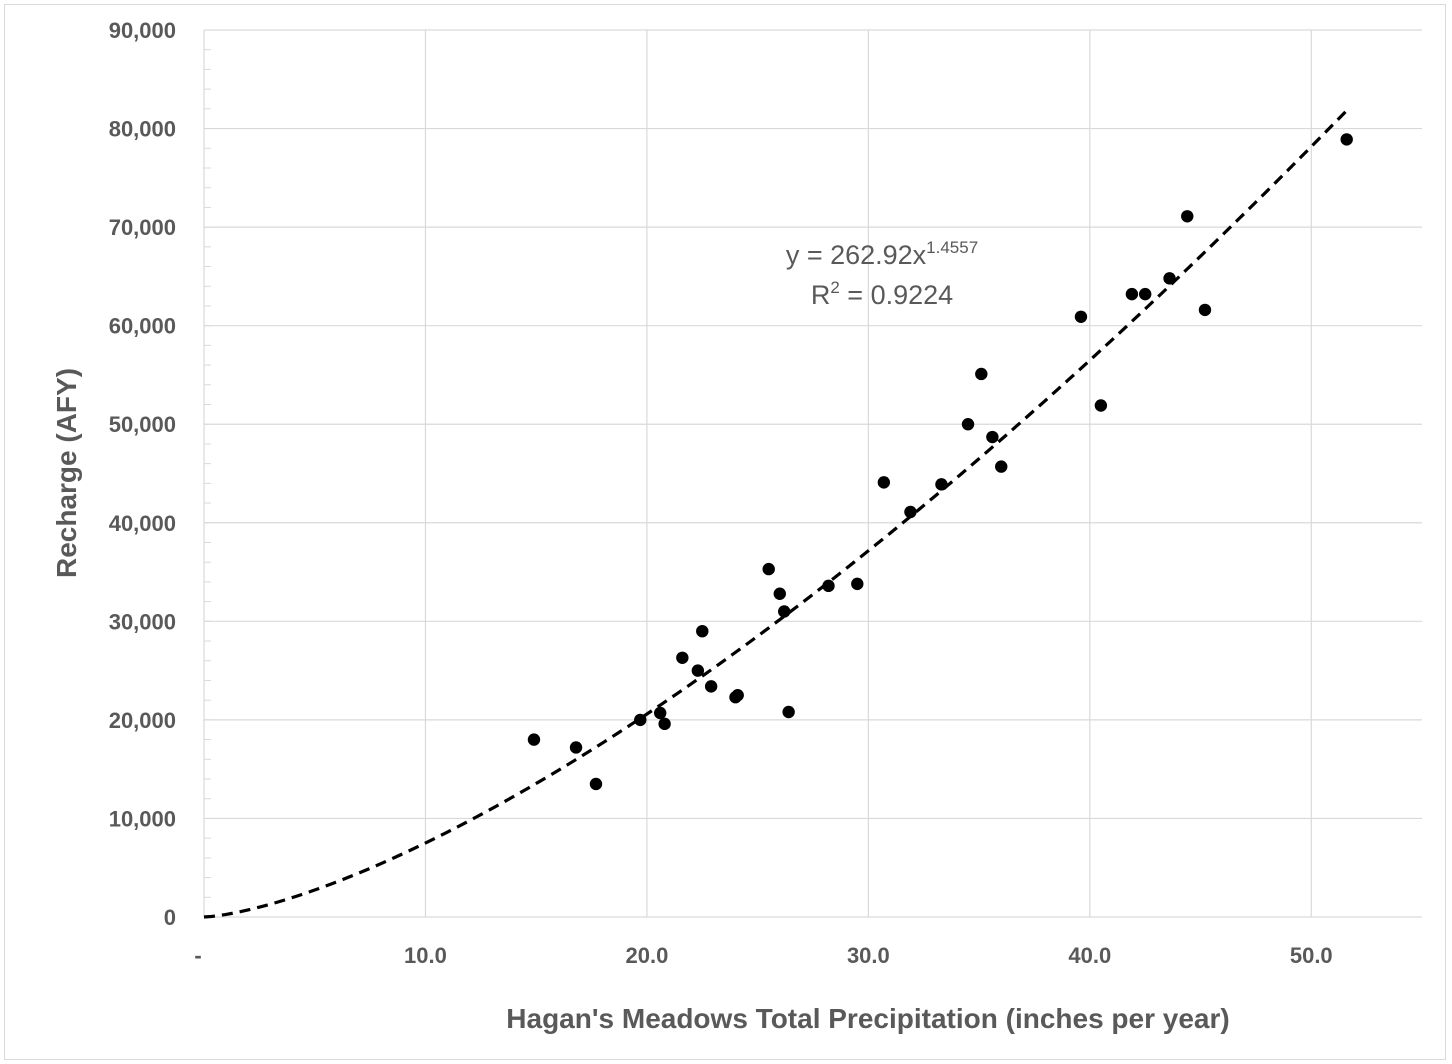 The height and width of the screenshot is (1064, 1452). I want to click on y-tick-label: 40,000, so click(142, 523).